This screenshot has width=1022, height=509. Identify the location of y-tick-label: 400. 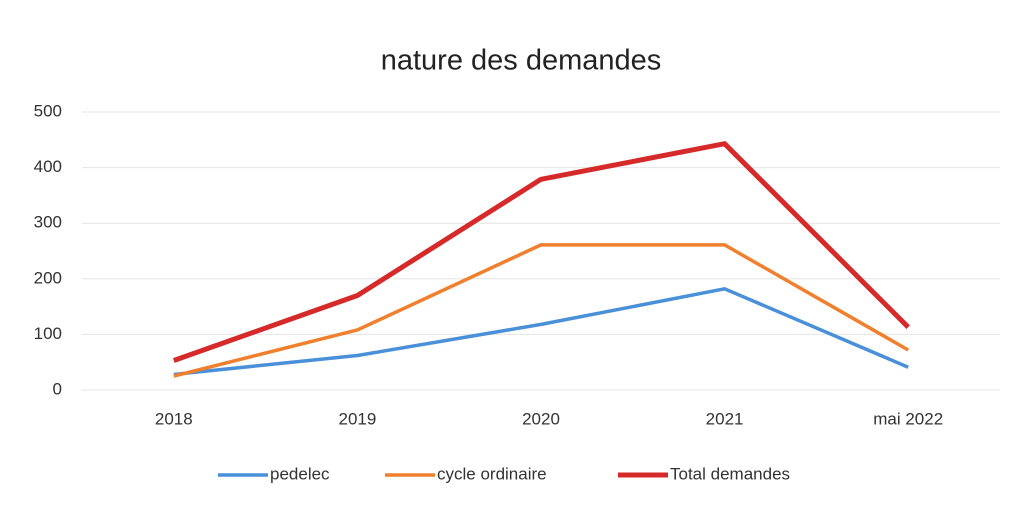
(48, 166).